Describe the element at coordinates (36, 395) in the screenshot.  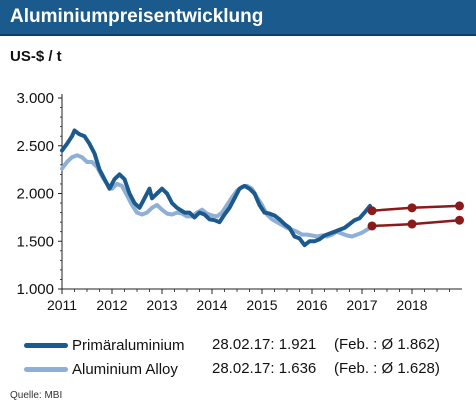
I see `source-note: Quelle: MBI` at that location.